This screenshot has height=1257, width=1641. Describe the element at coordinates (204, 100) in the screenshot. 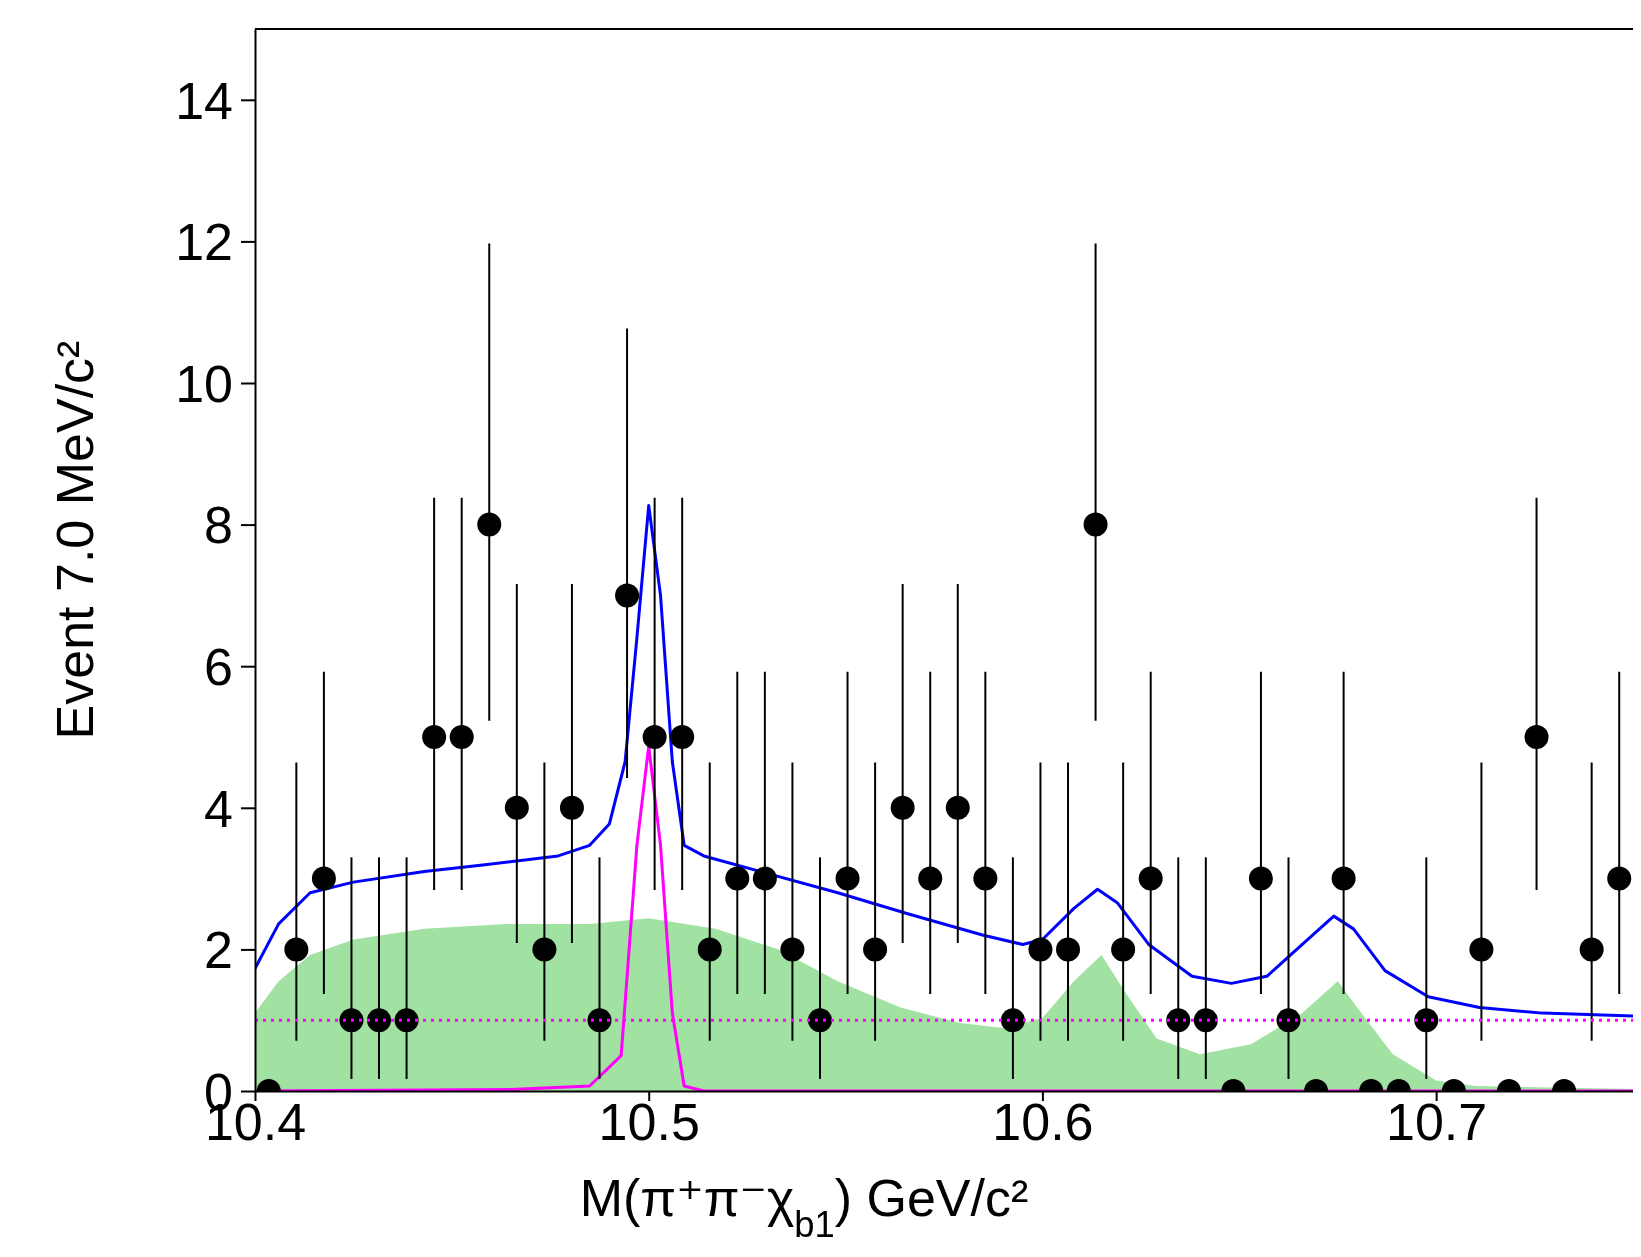

I see `y-tick-label: 14` at that location.